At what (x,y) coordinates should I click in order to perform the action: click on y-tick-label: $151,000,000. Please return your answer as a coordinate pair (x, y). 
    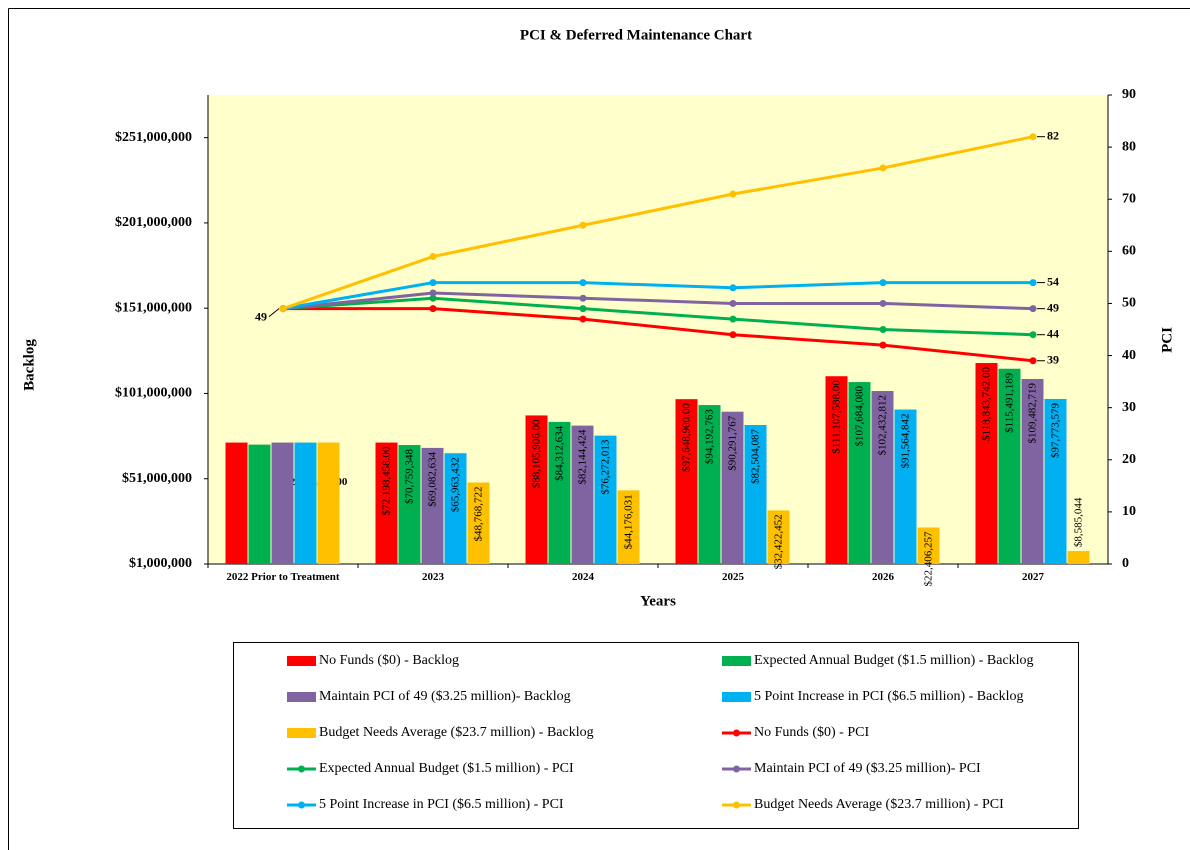
    Looking at the image, I should click on (153, 307).